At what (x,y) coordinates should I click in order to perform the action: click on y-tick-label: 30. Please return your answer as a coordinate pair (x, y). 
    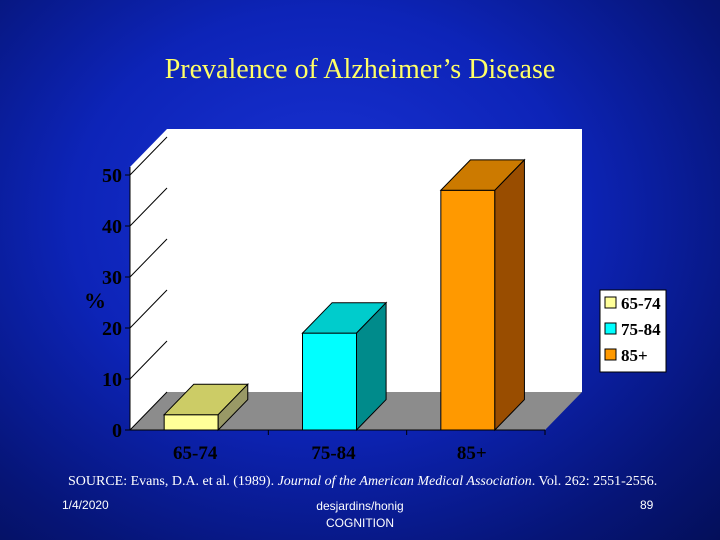
    Looking at the image, I should click on (112, 278).